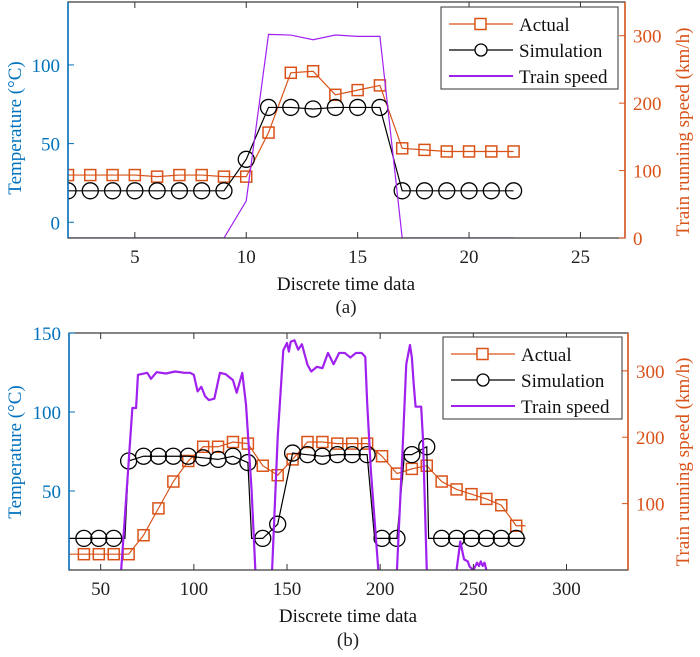 Image resolution: width=700 pixels, height=657 pixels. Describe the element at coordinates (287, 589) in the screenshot. I see `x-tick-label: 150` at that location.